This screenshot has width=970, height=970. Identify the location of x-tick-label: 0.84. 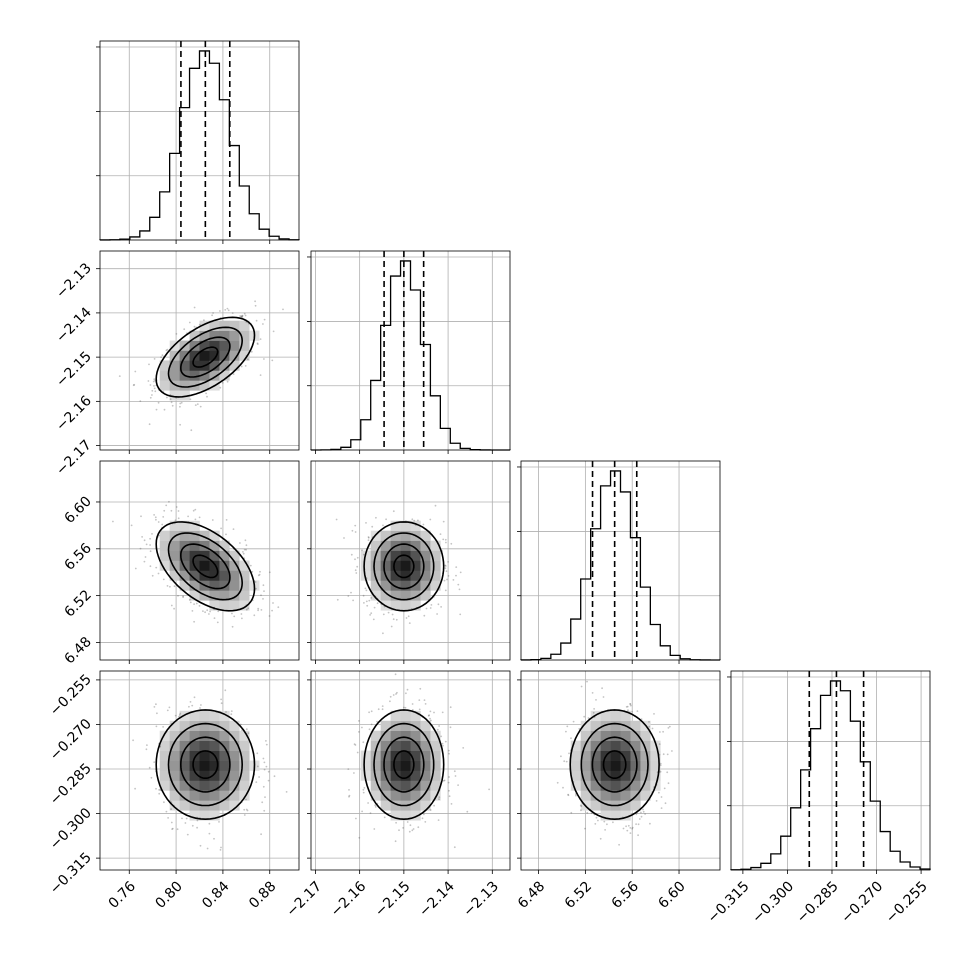
(215, 894).